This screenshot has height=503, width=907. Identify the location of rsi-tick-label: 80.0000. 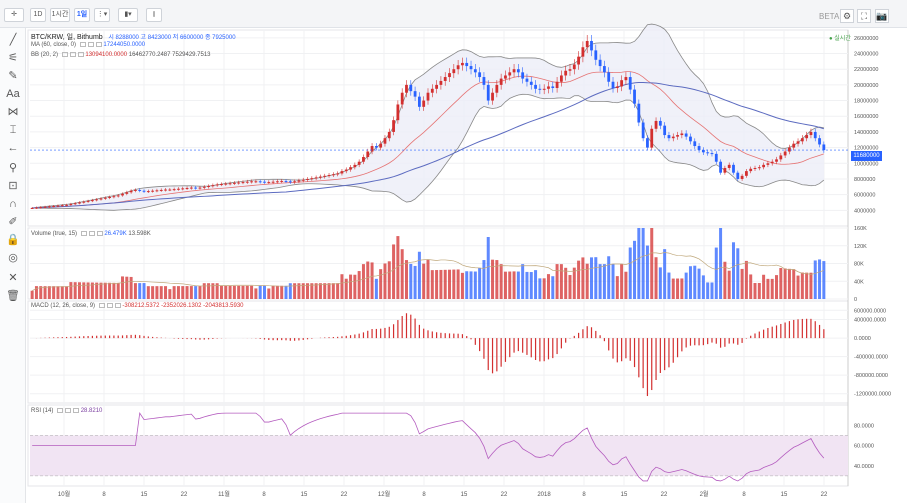
(864, 426).